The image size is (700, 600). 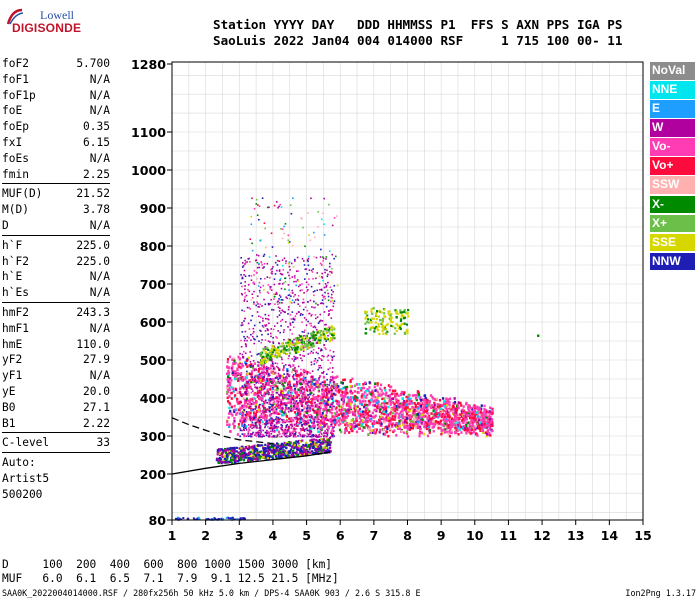 I want to click on param-value: 6.15, so click(x=96, y=142).